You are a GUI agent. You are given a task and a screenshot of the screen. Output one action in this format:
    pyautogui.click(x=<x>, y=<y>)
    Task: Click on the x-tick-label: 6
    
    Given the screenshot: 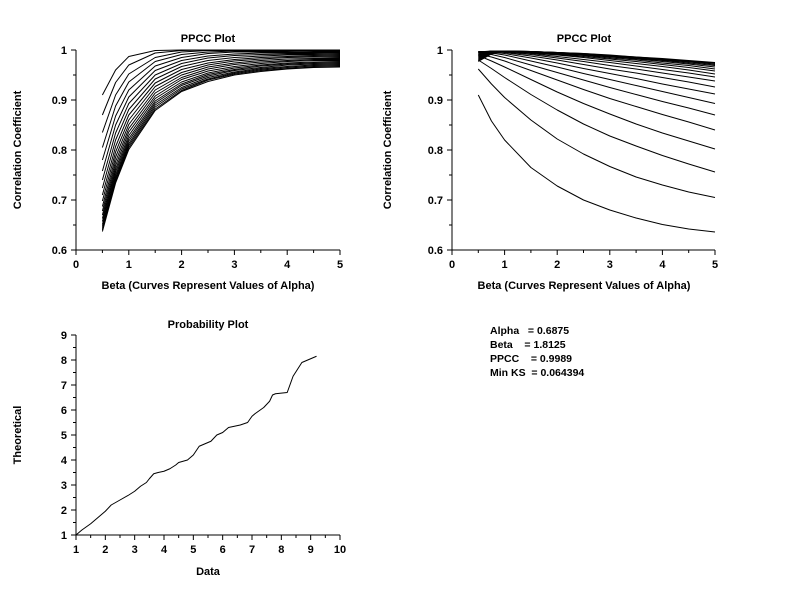 What is the action you would take?
    pyautogui.click(x=223, y=550)
    